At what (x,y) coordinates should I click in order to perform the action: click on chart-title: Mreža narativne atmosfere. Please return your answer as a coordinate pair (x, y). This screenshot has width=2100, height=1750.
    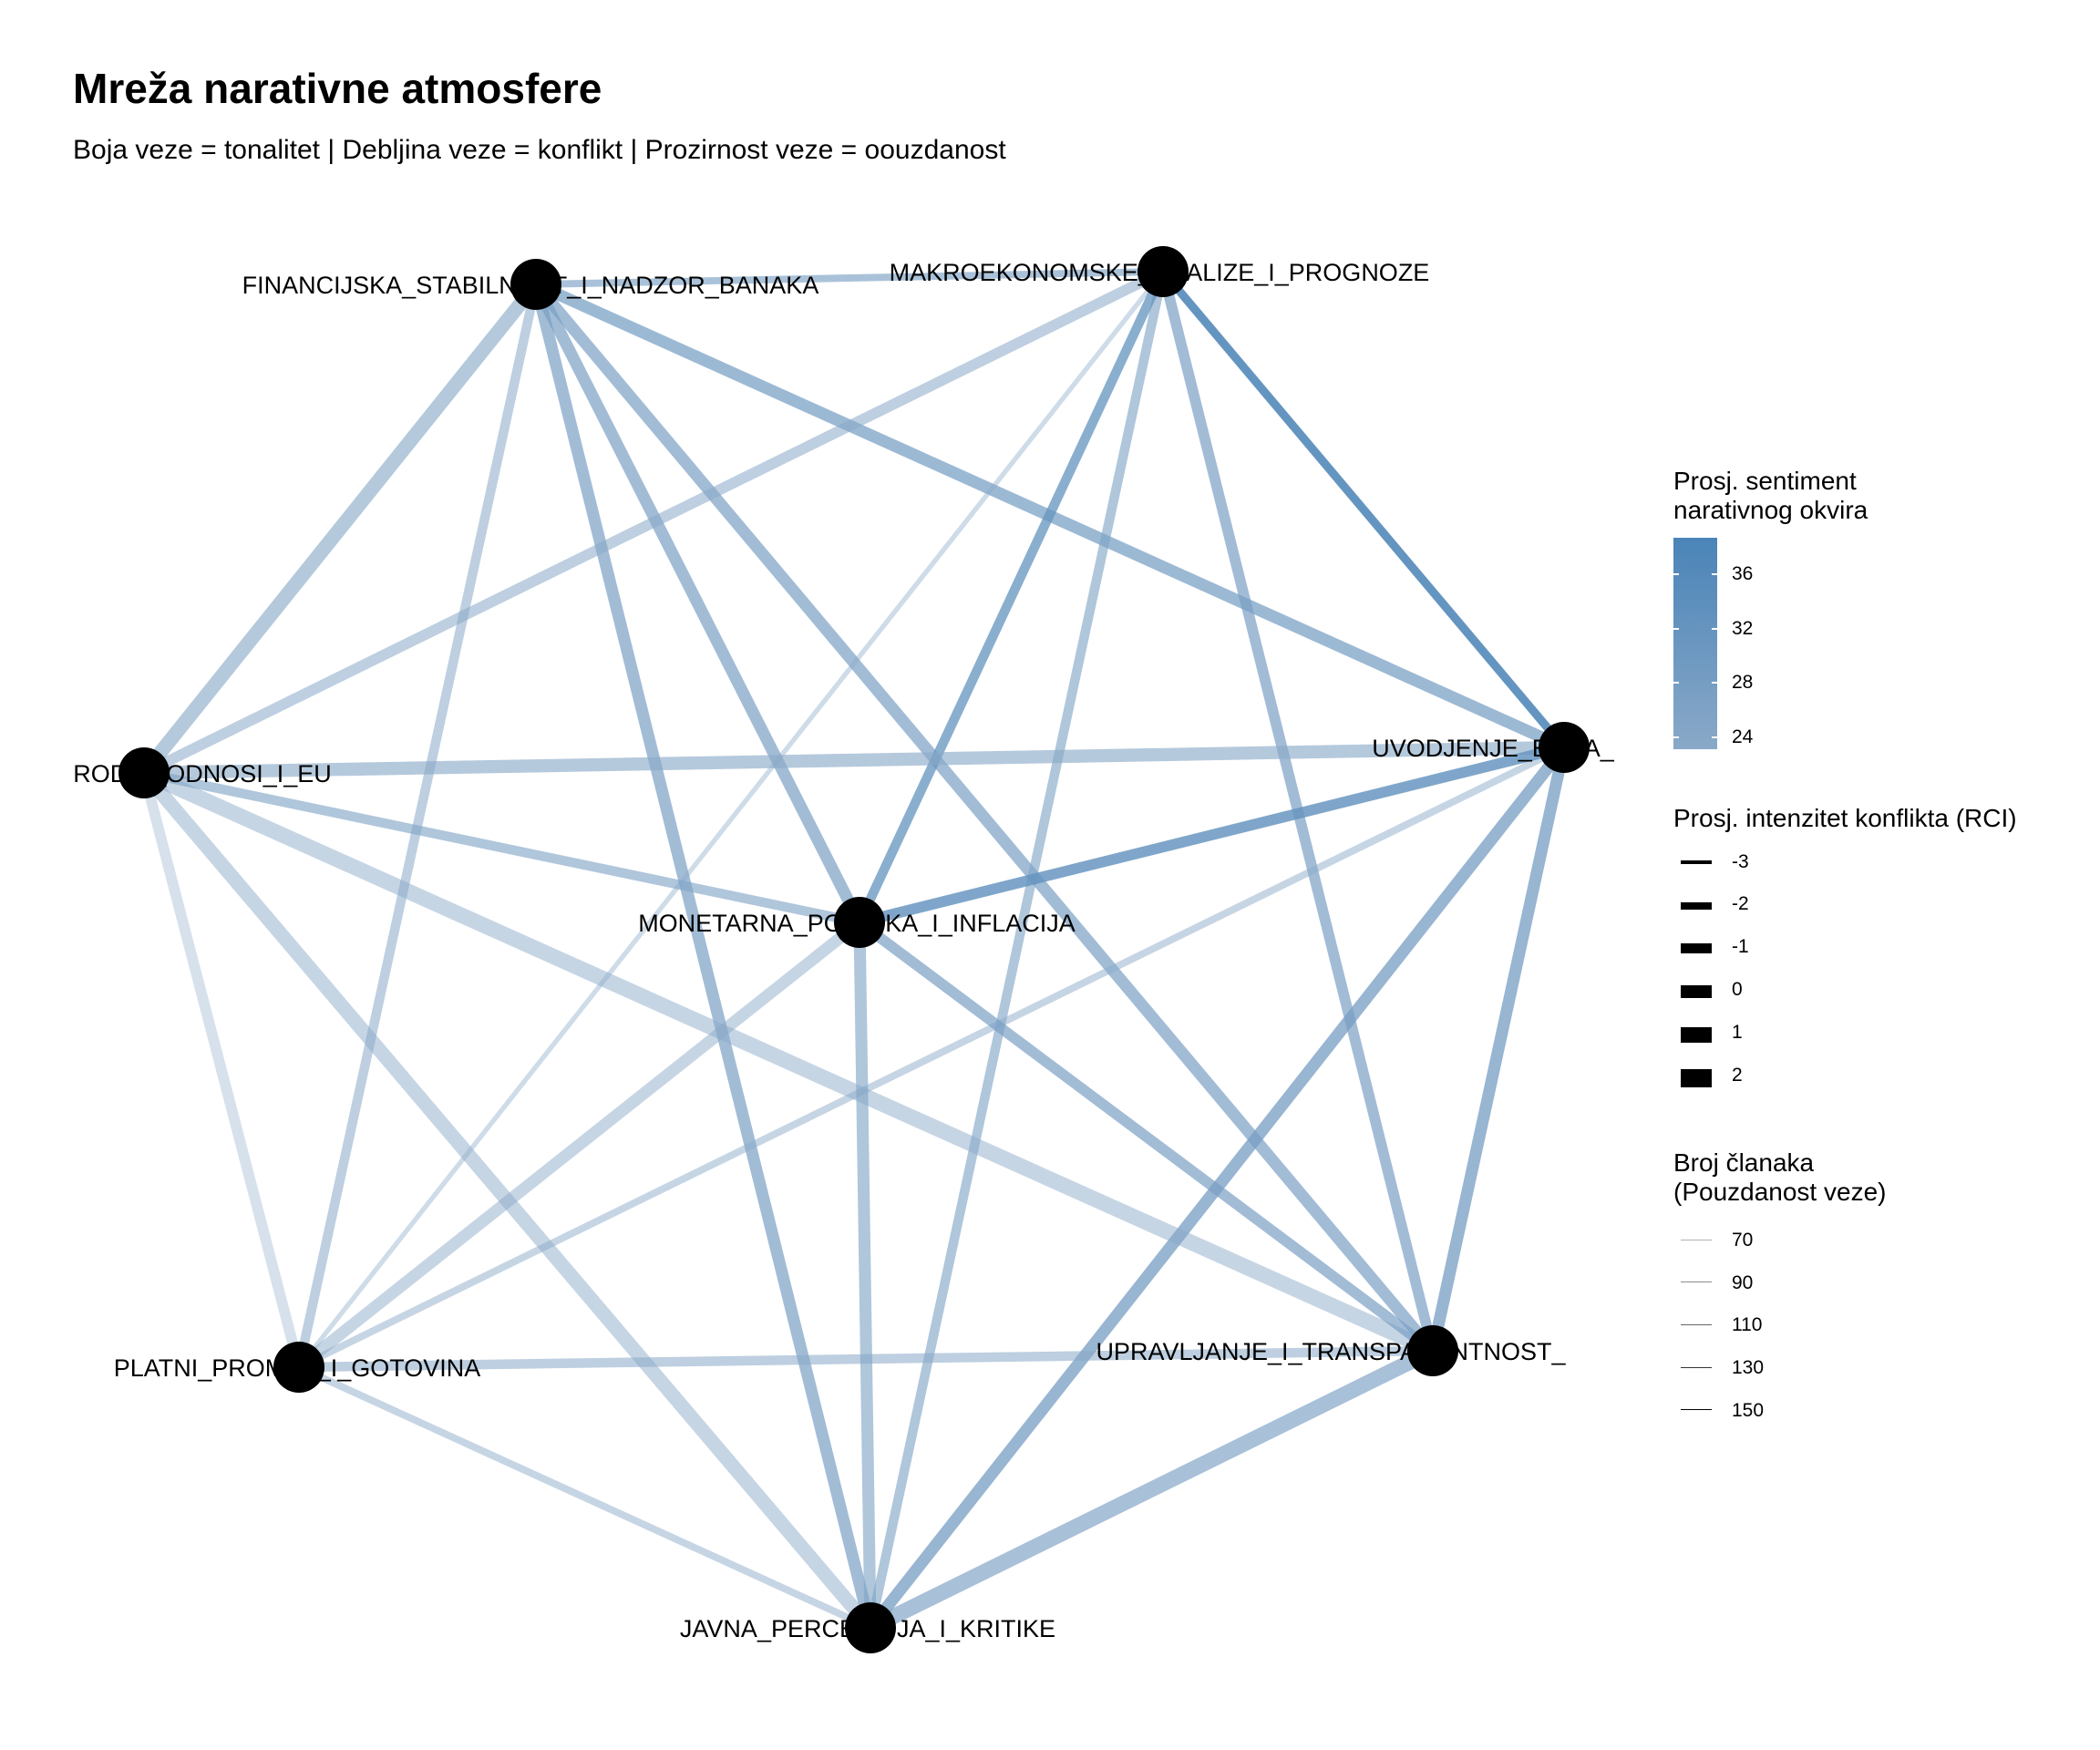
    Looking at the image, I should click on (337, 88).